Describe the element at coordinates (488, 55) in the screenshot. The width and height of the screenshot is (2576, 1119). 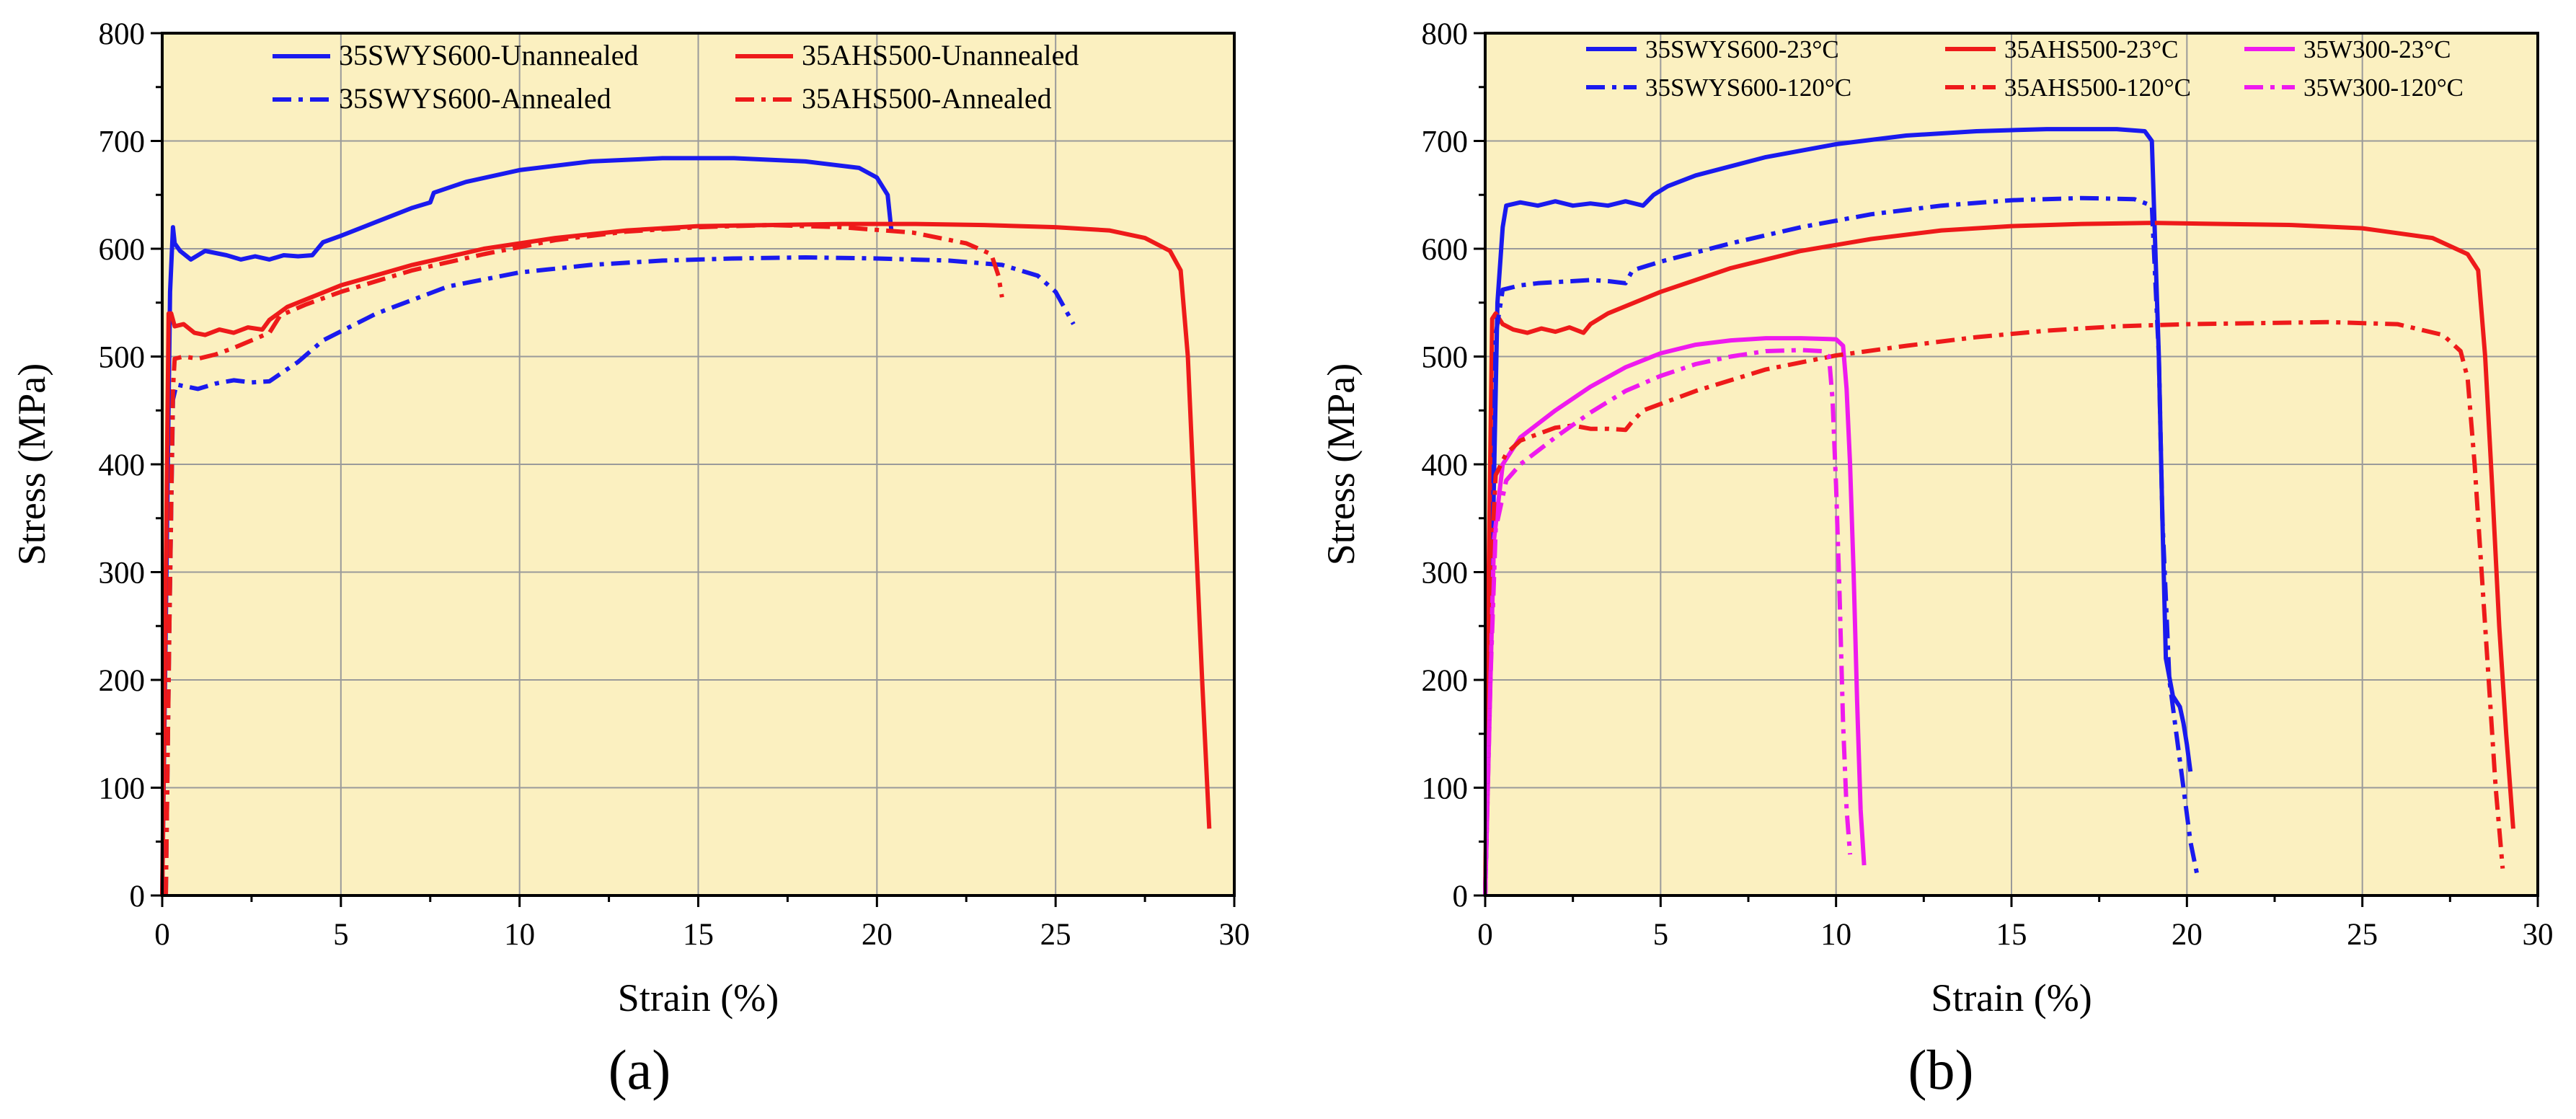
I see `legend-label-0: 35SWYS600-Unannealed` at that location.